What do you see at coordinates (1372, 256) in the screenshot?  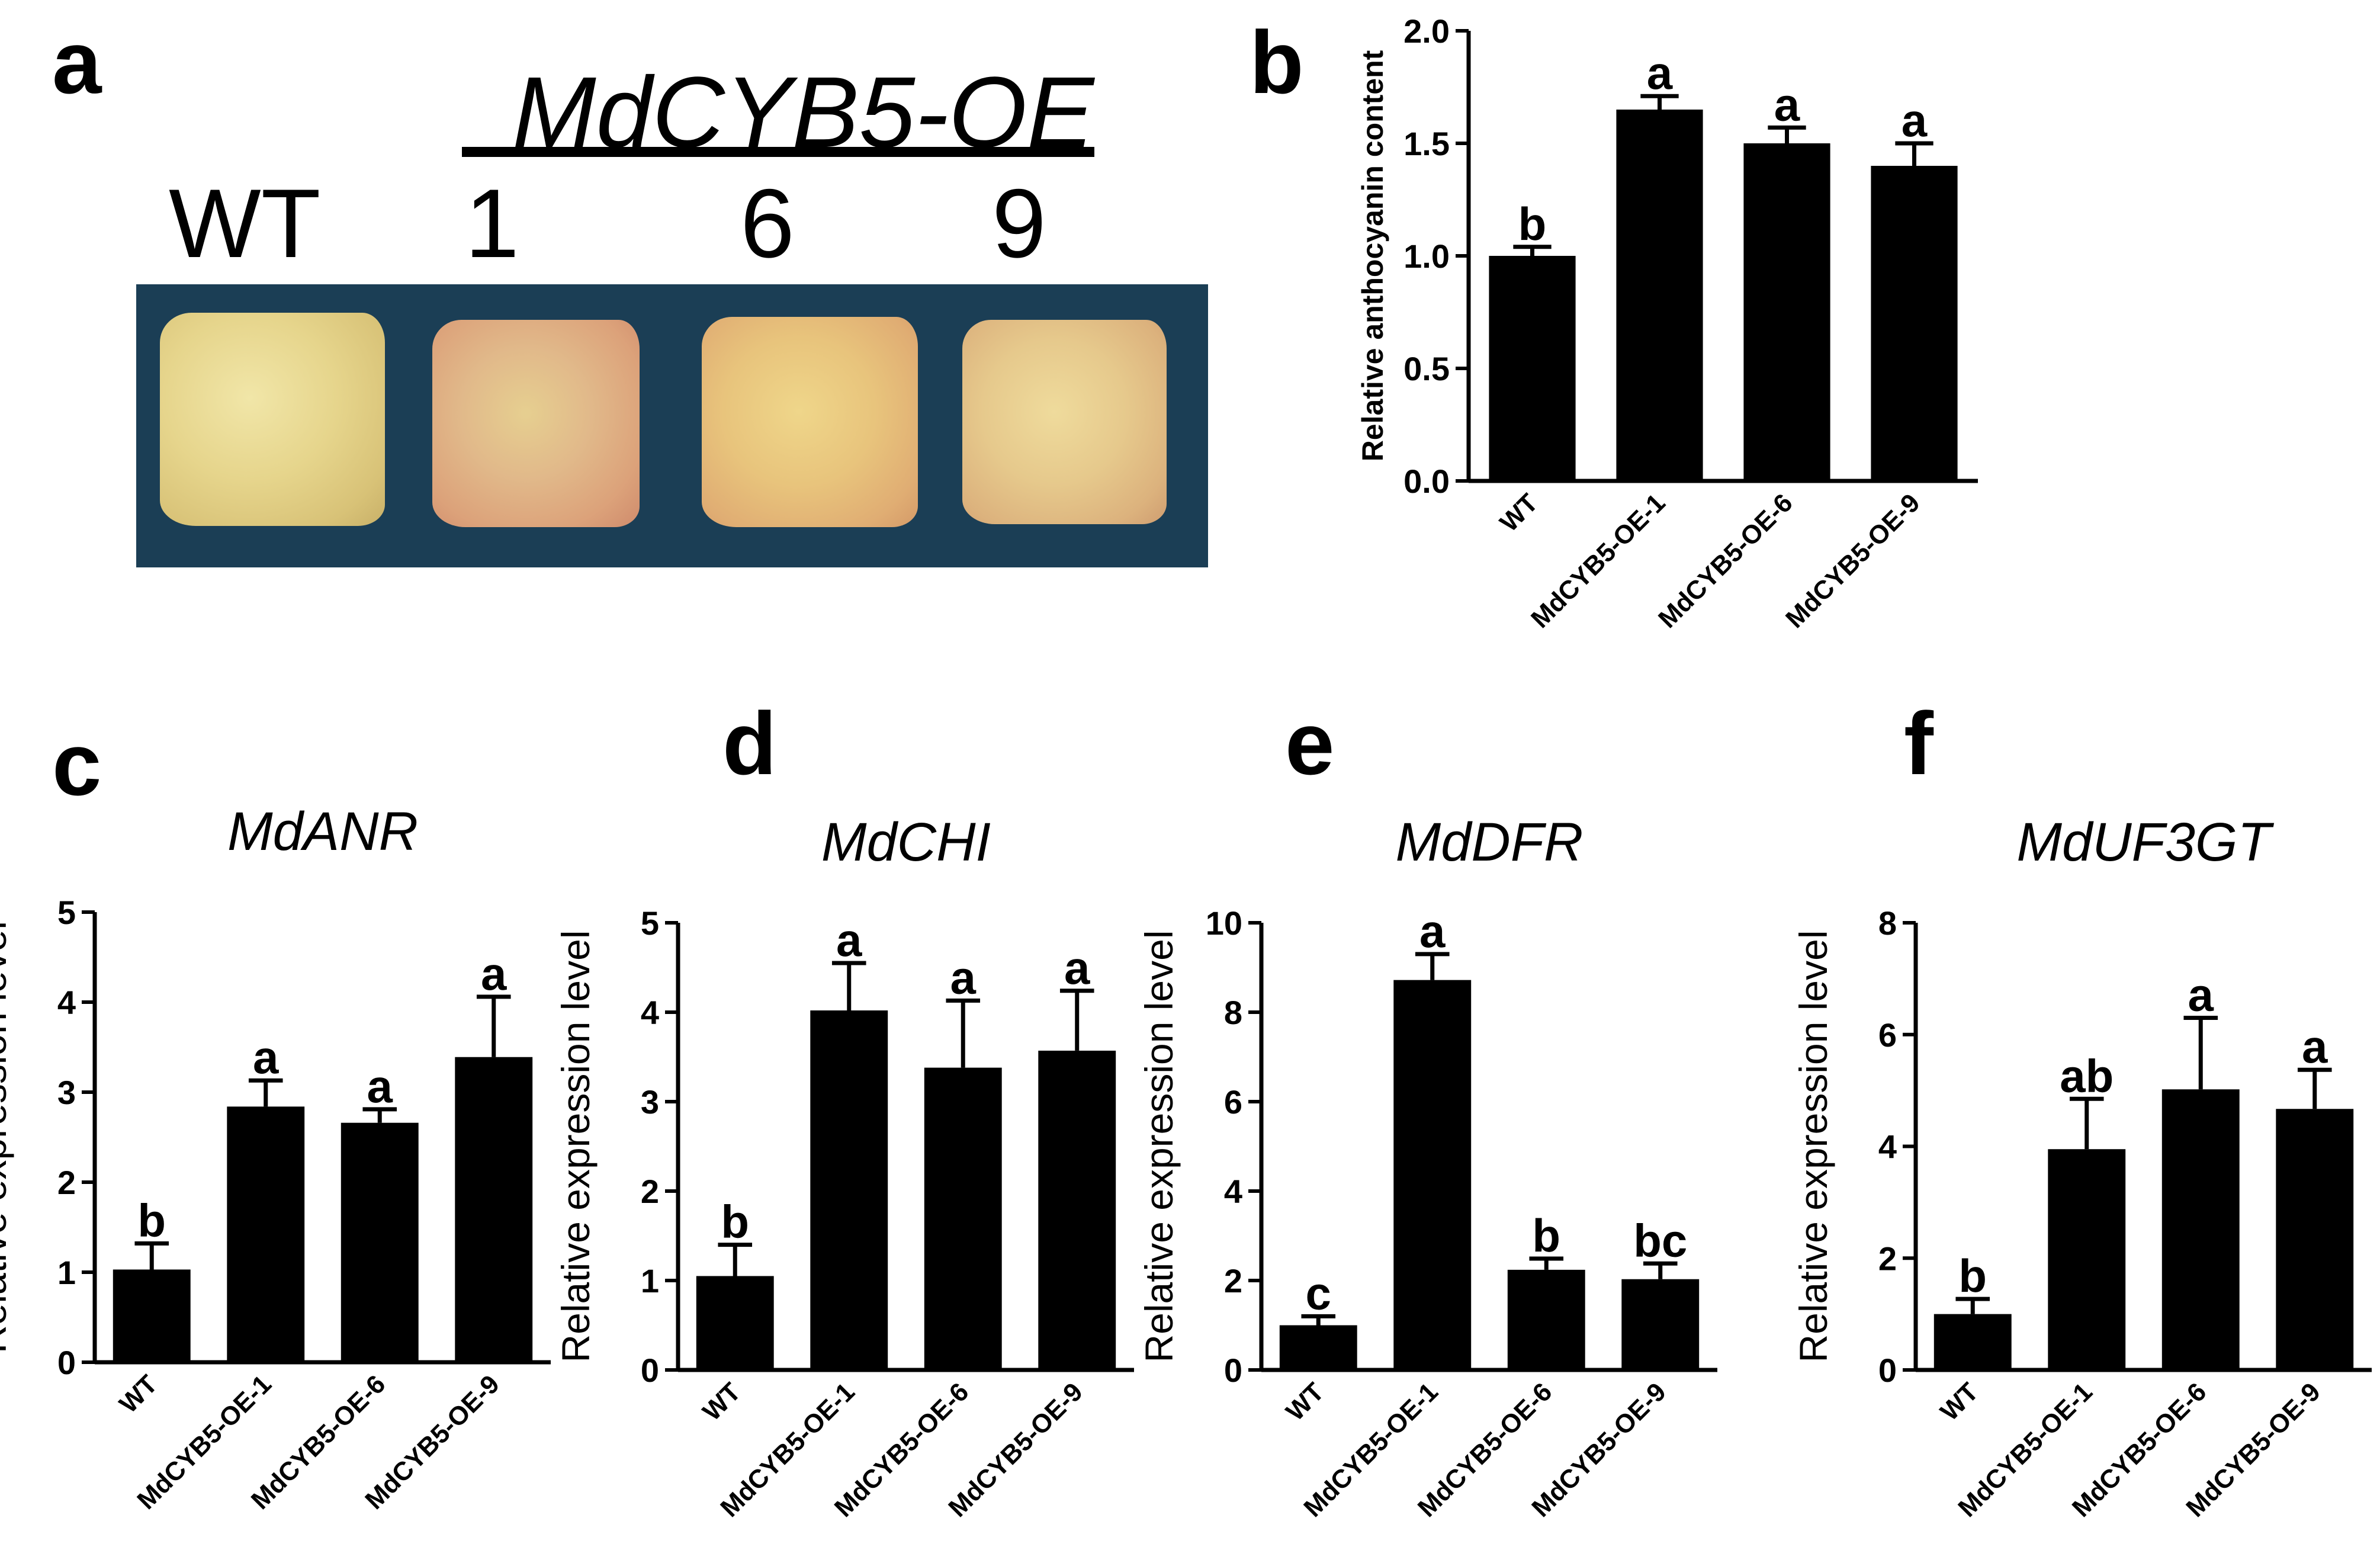 I see `y-axis-label: Relative anthocyanin content` at bounding box center [1372, 256].